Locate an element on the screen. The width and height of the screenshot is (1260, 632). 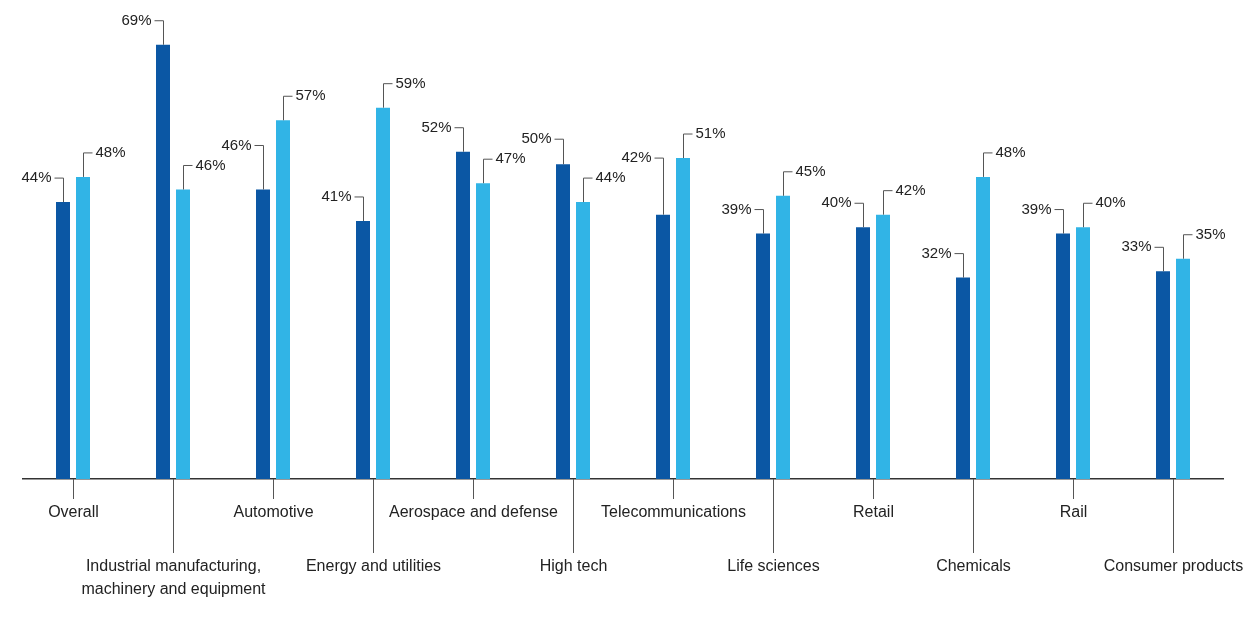
data-label: 47% is located at coordinates (510, 158).